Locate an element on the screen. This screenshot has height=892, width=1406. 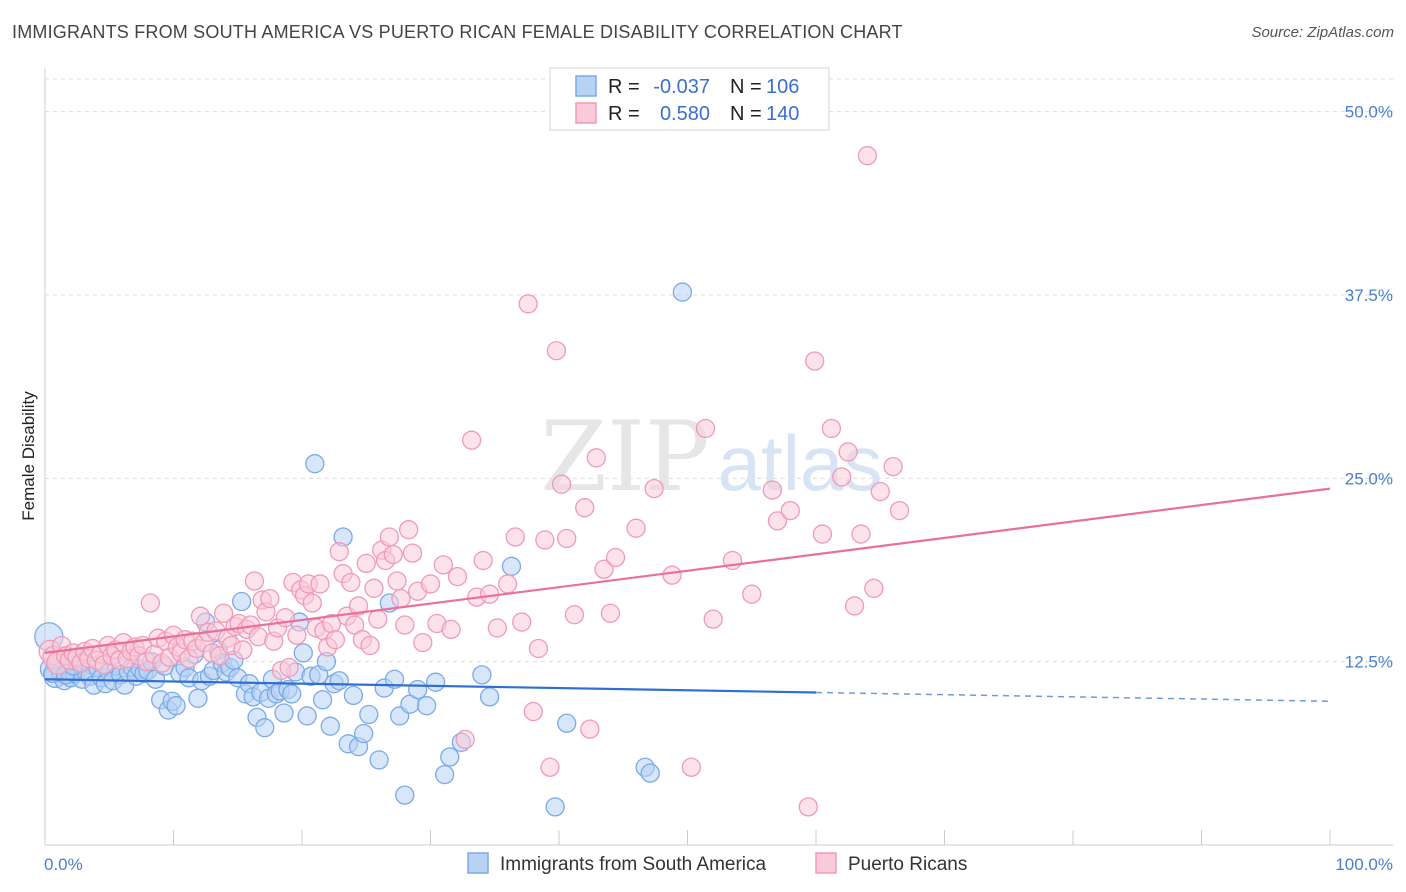
south-america-trend-extension is located at coordinates (1073, 697).